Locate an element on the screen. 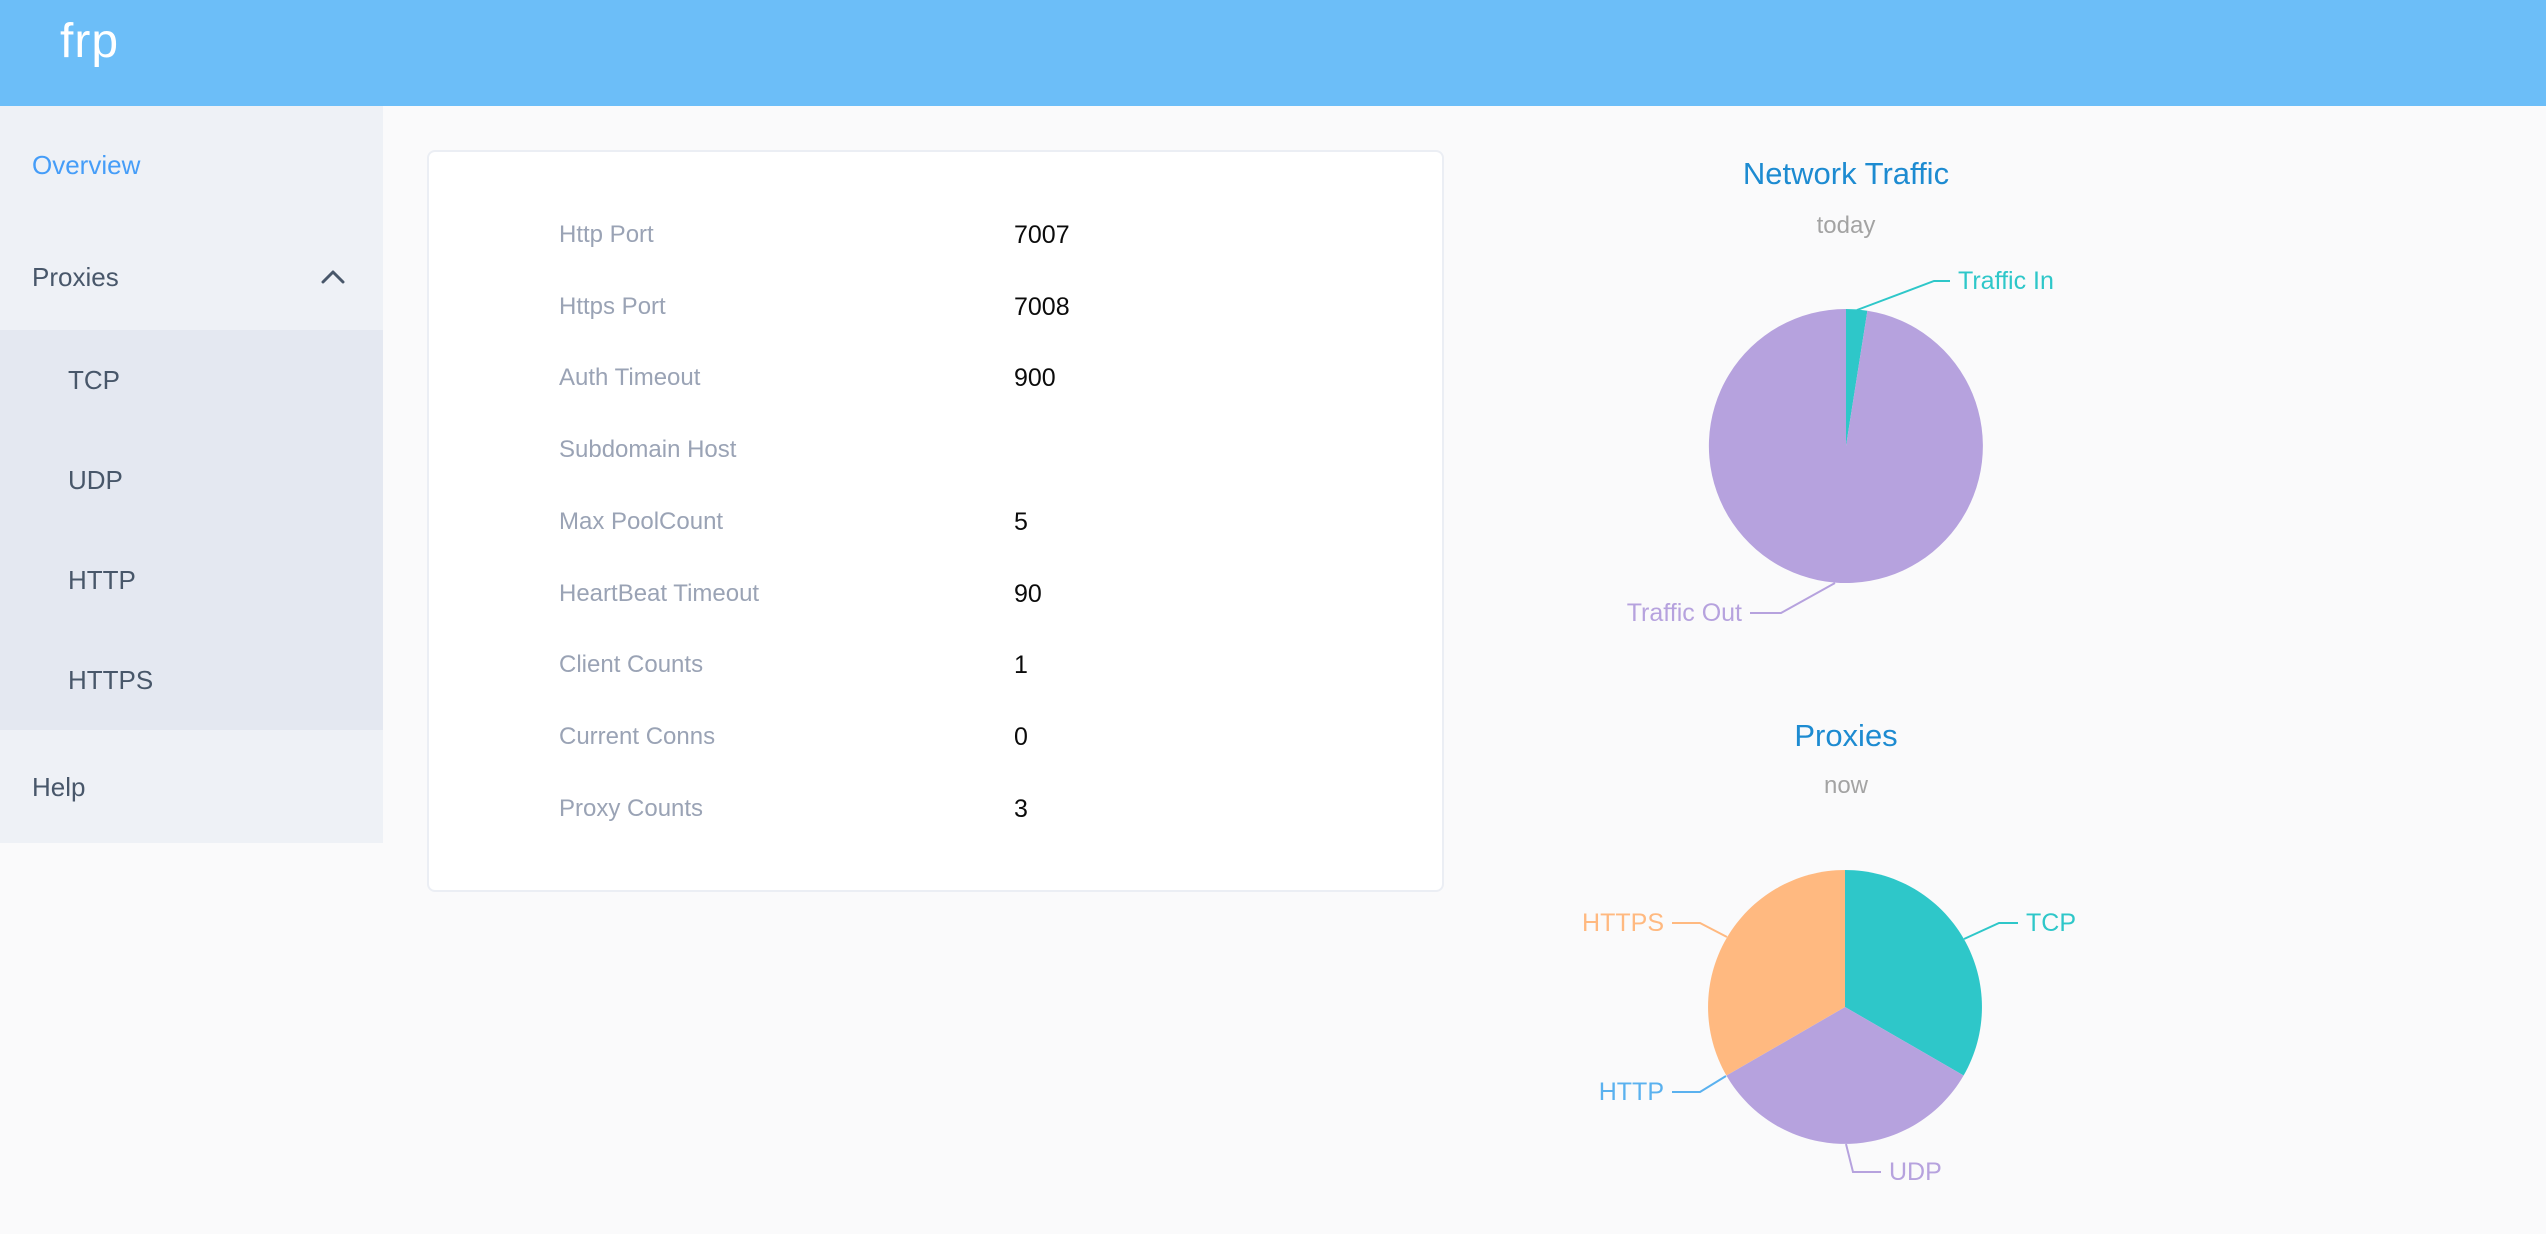 The image size is (2546, 1234). sidebar-item-tcp: TCP is located at coordinates (191, 380).